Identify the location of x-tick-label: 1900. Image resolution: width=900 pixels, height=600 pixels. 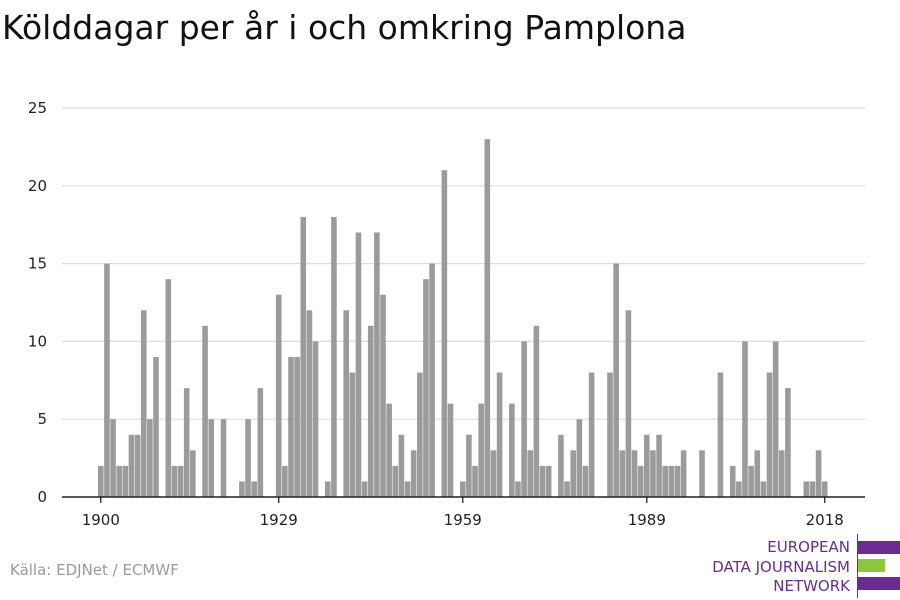
(101, 520).